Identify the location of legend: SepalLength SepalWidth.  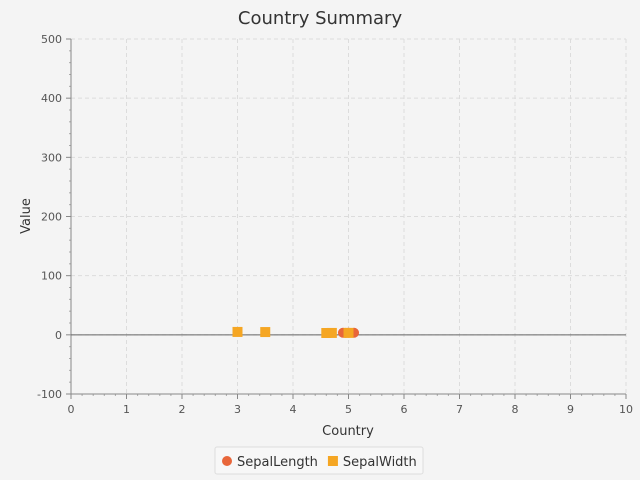
(319, 460).